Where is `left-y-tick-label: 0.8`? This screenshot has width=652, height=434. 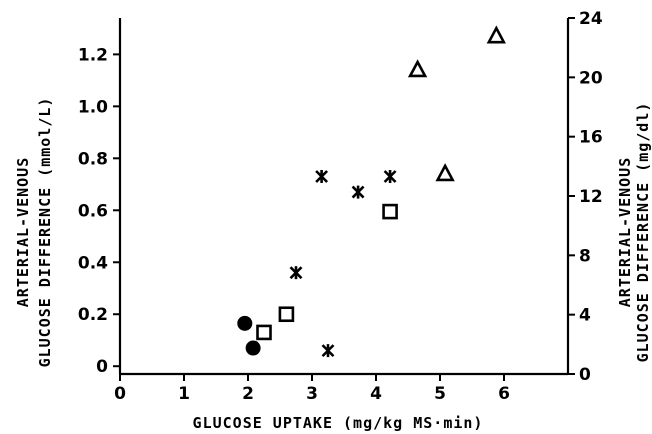 left-y-tick-label: 0.8 is located at coordinates (93, 159).